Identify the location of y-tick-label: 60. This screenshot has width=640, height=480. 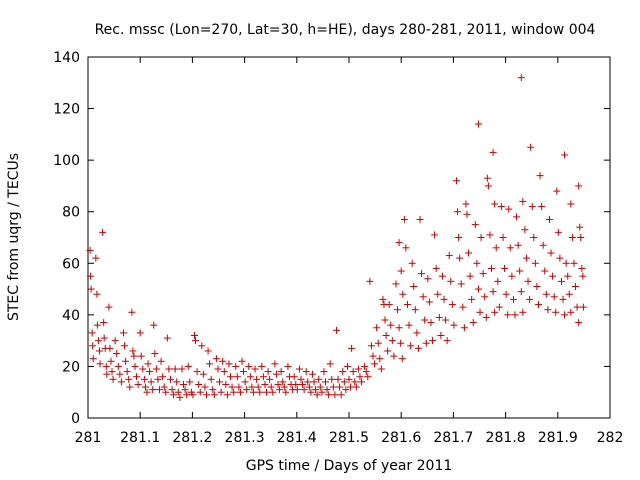
(71, 264).